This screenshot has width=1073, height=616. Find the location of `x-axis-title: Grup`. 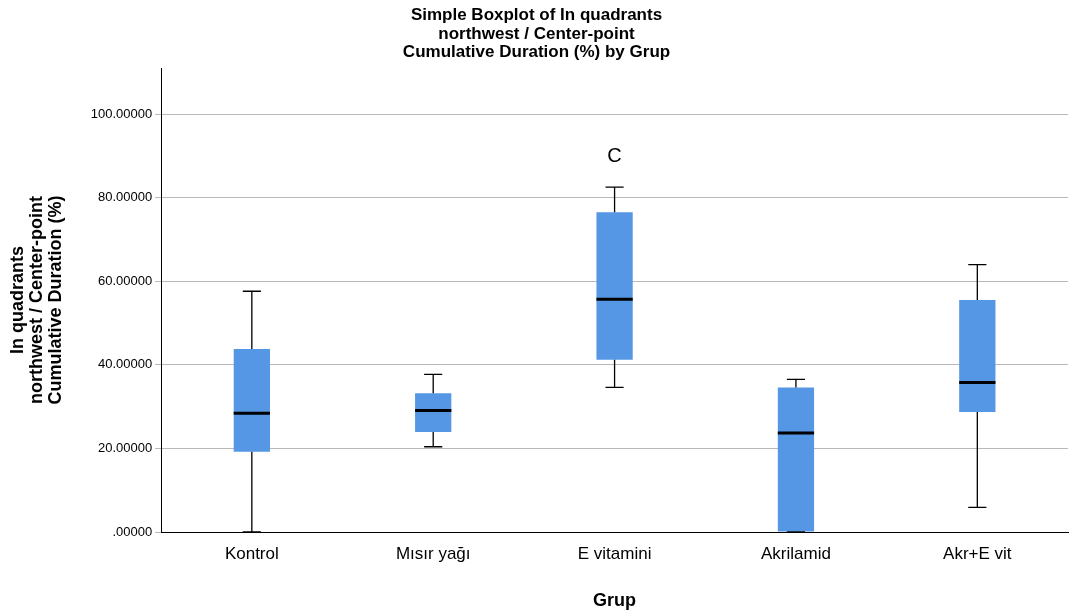

x-axis-title: Grup is located at coordinates (615, 600).